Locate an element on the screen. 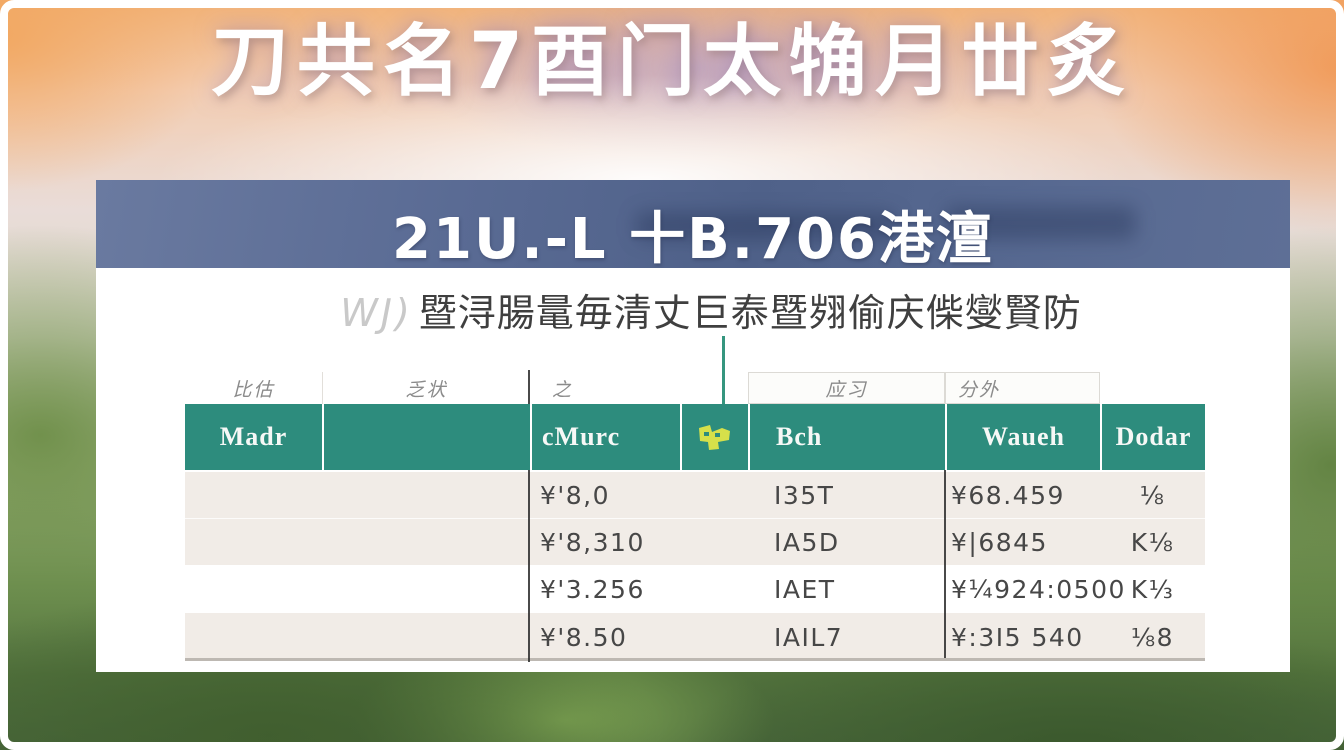 The width and height of the screenshot is (1344, 750). table-row: ¥'8,0 I35T ¥68.459 ⅛ is located at coordinates (695, 495).